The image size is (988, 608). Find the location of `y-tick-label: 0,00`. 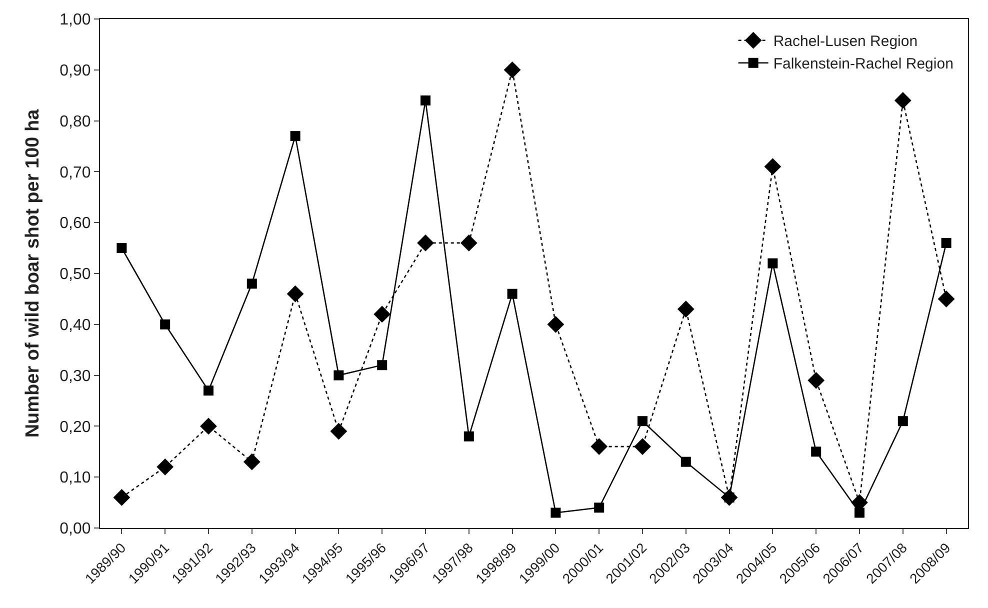

y-tick-label: 0,00 is located at coordinates (75, 529).